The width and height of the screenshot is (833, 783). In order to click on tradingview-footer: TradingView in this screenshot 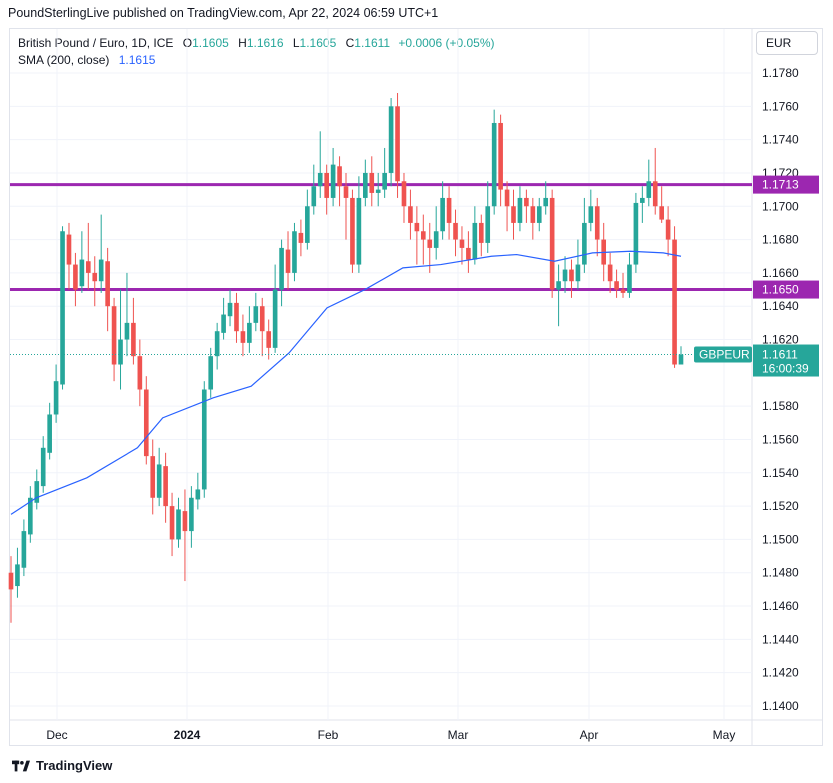, I will do `click(62, 765)`.